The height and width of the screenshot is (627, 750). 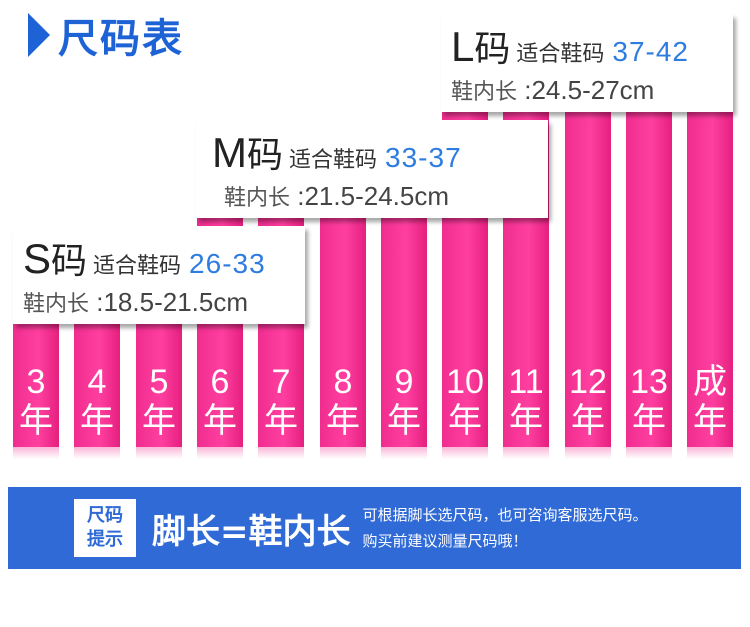 I want to click on page-title: 尺码表, so click(x=106, y=36).